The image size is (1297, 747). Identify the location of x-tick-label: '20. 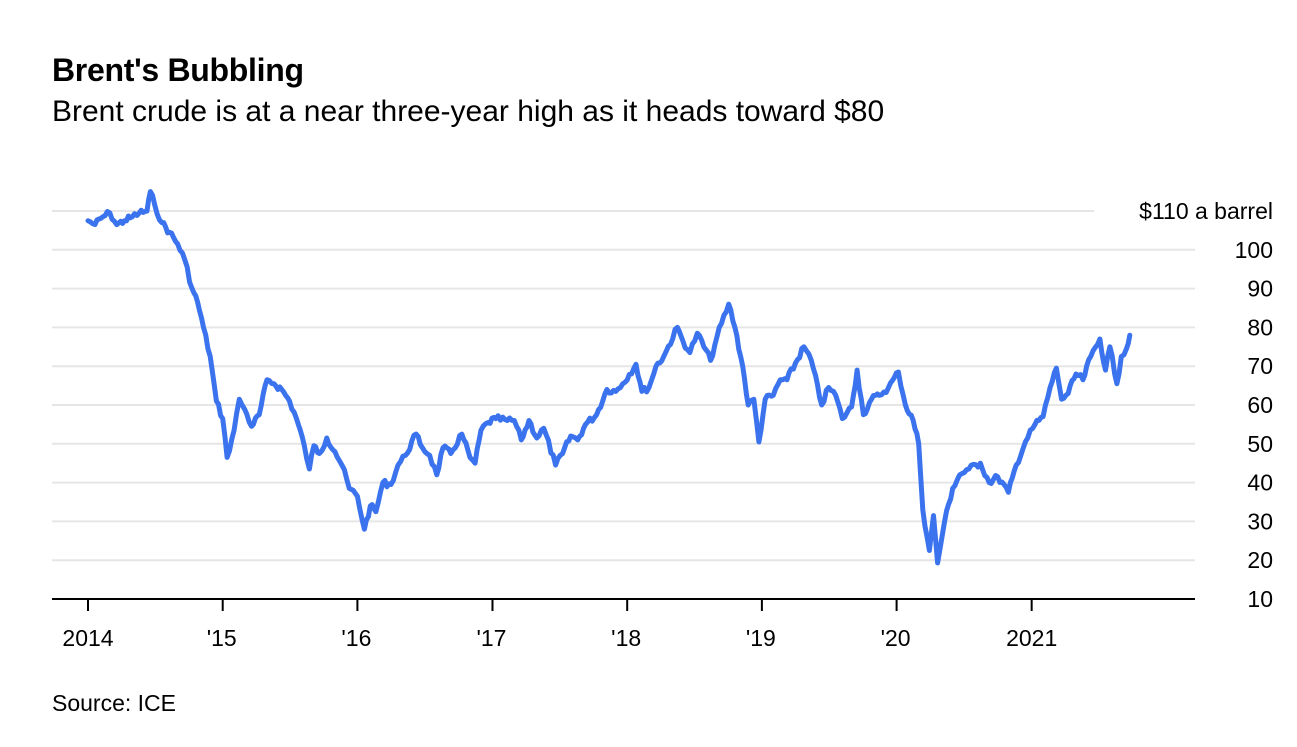
(896, 638).